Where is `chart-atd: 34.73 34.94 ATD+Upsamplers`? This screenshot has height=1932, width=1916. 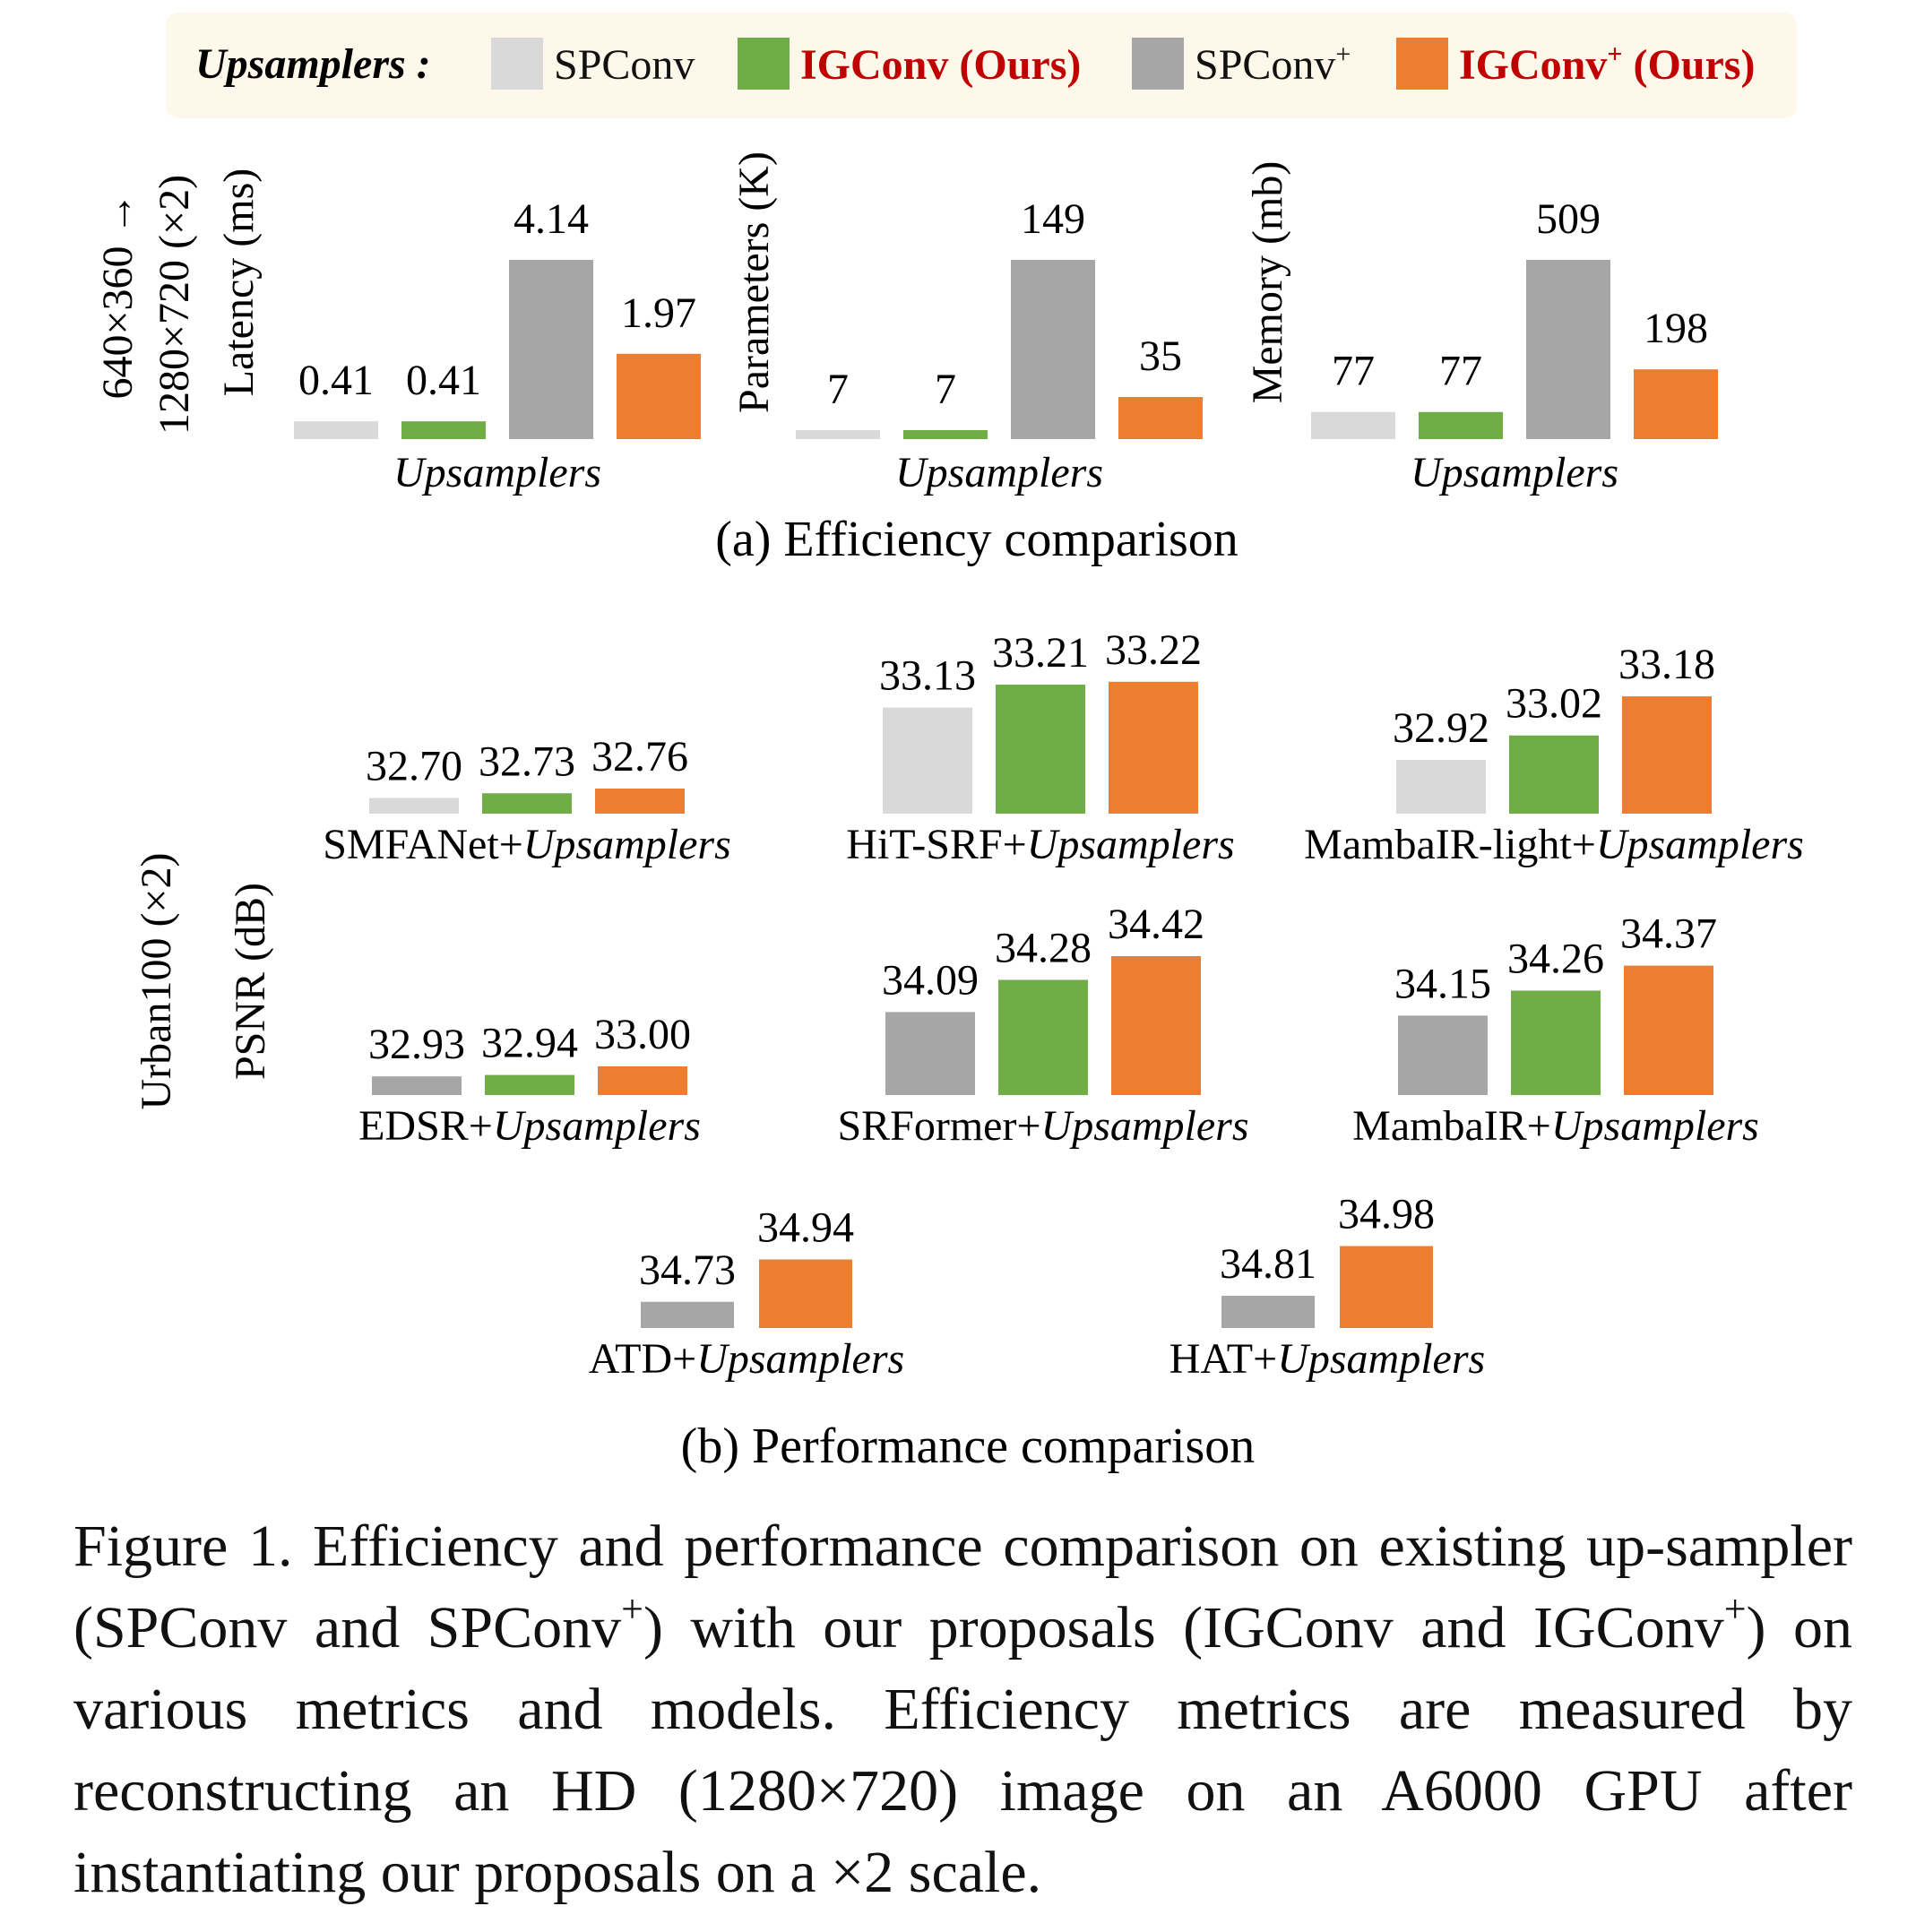
chart-atd: 34.73 34.94 ATD+Upsamplers is located at coordinates (746, 1294).